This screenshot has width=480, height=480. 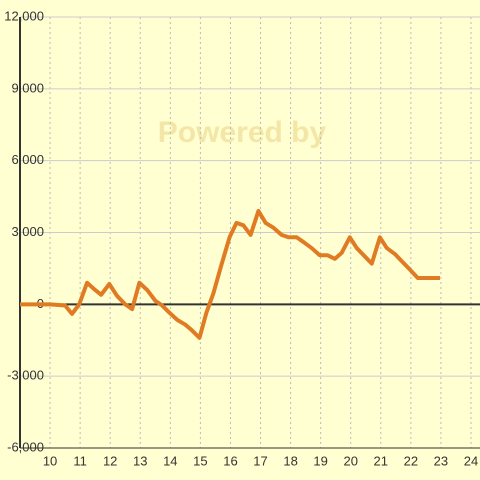 I want to click on x-tick-label: 19, so click(x=320, y=460).